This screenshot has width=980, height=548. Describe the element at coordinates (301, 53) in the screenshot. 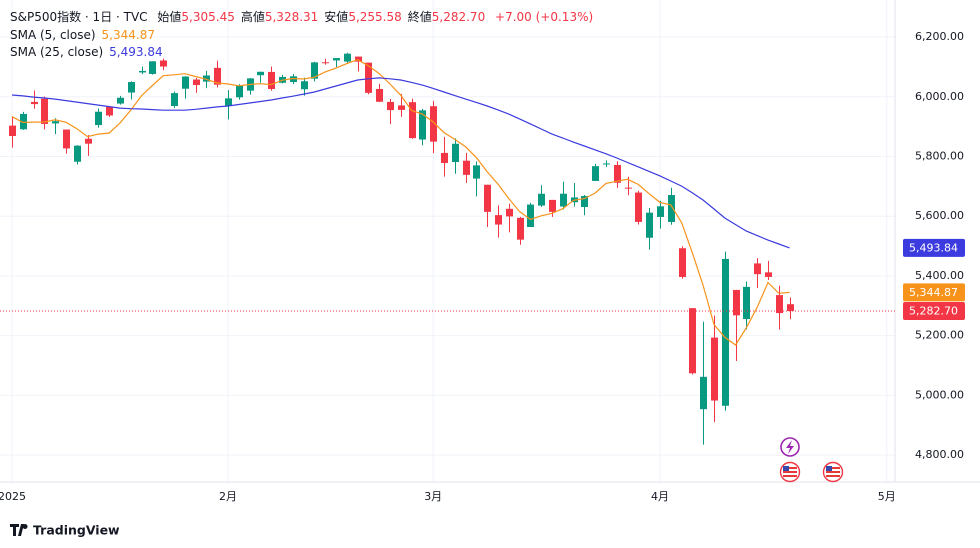

I see `indicator-row: SMA (25, close) 5,493.84` at that location.